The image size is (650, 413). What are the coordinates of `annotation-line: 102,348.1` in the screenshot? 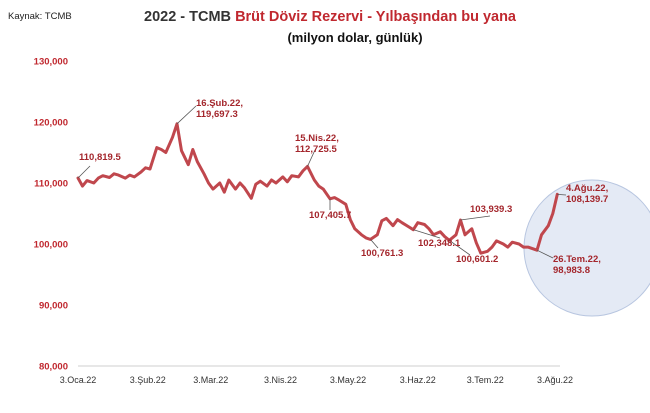 It's located at (439, 243).